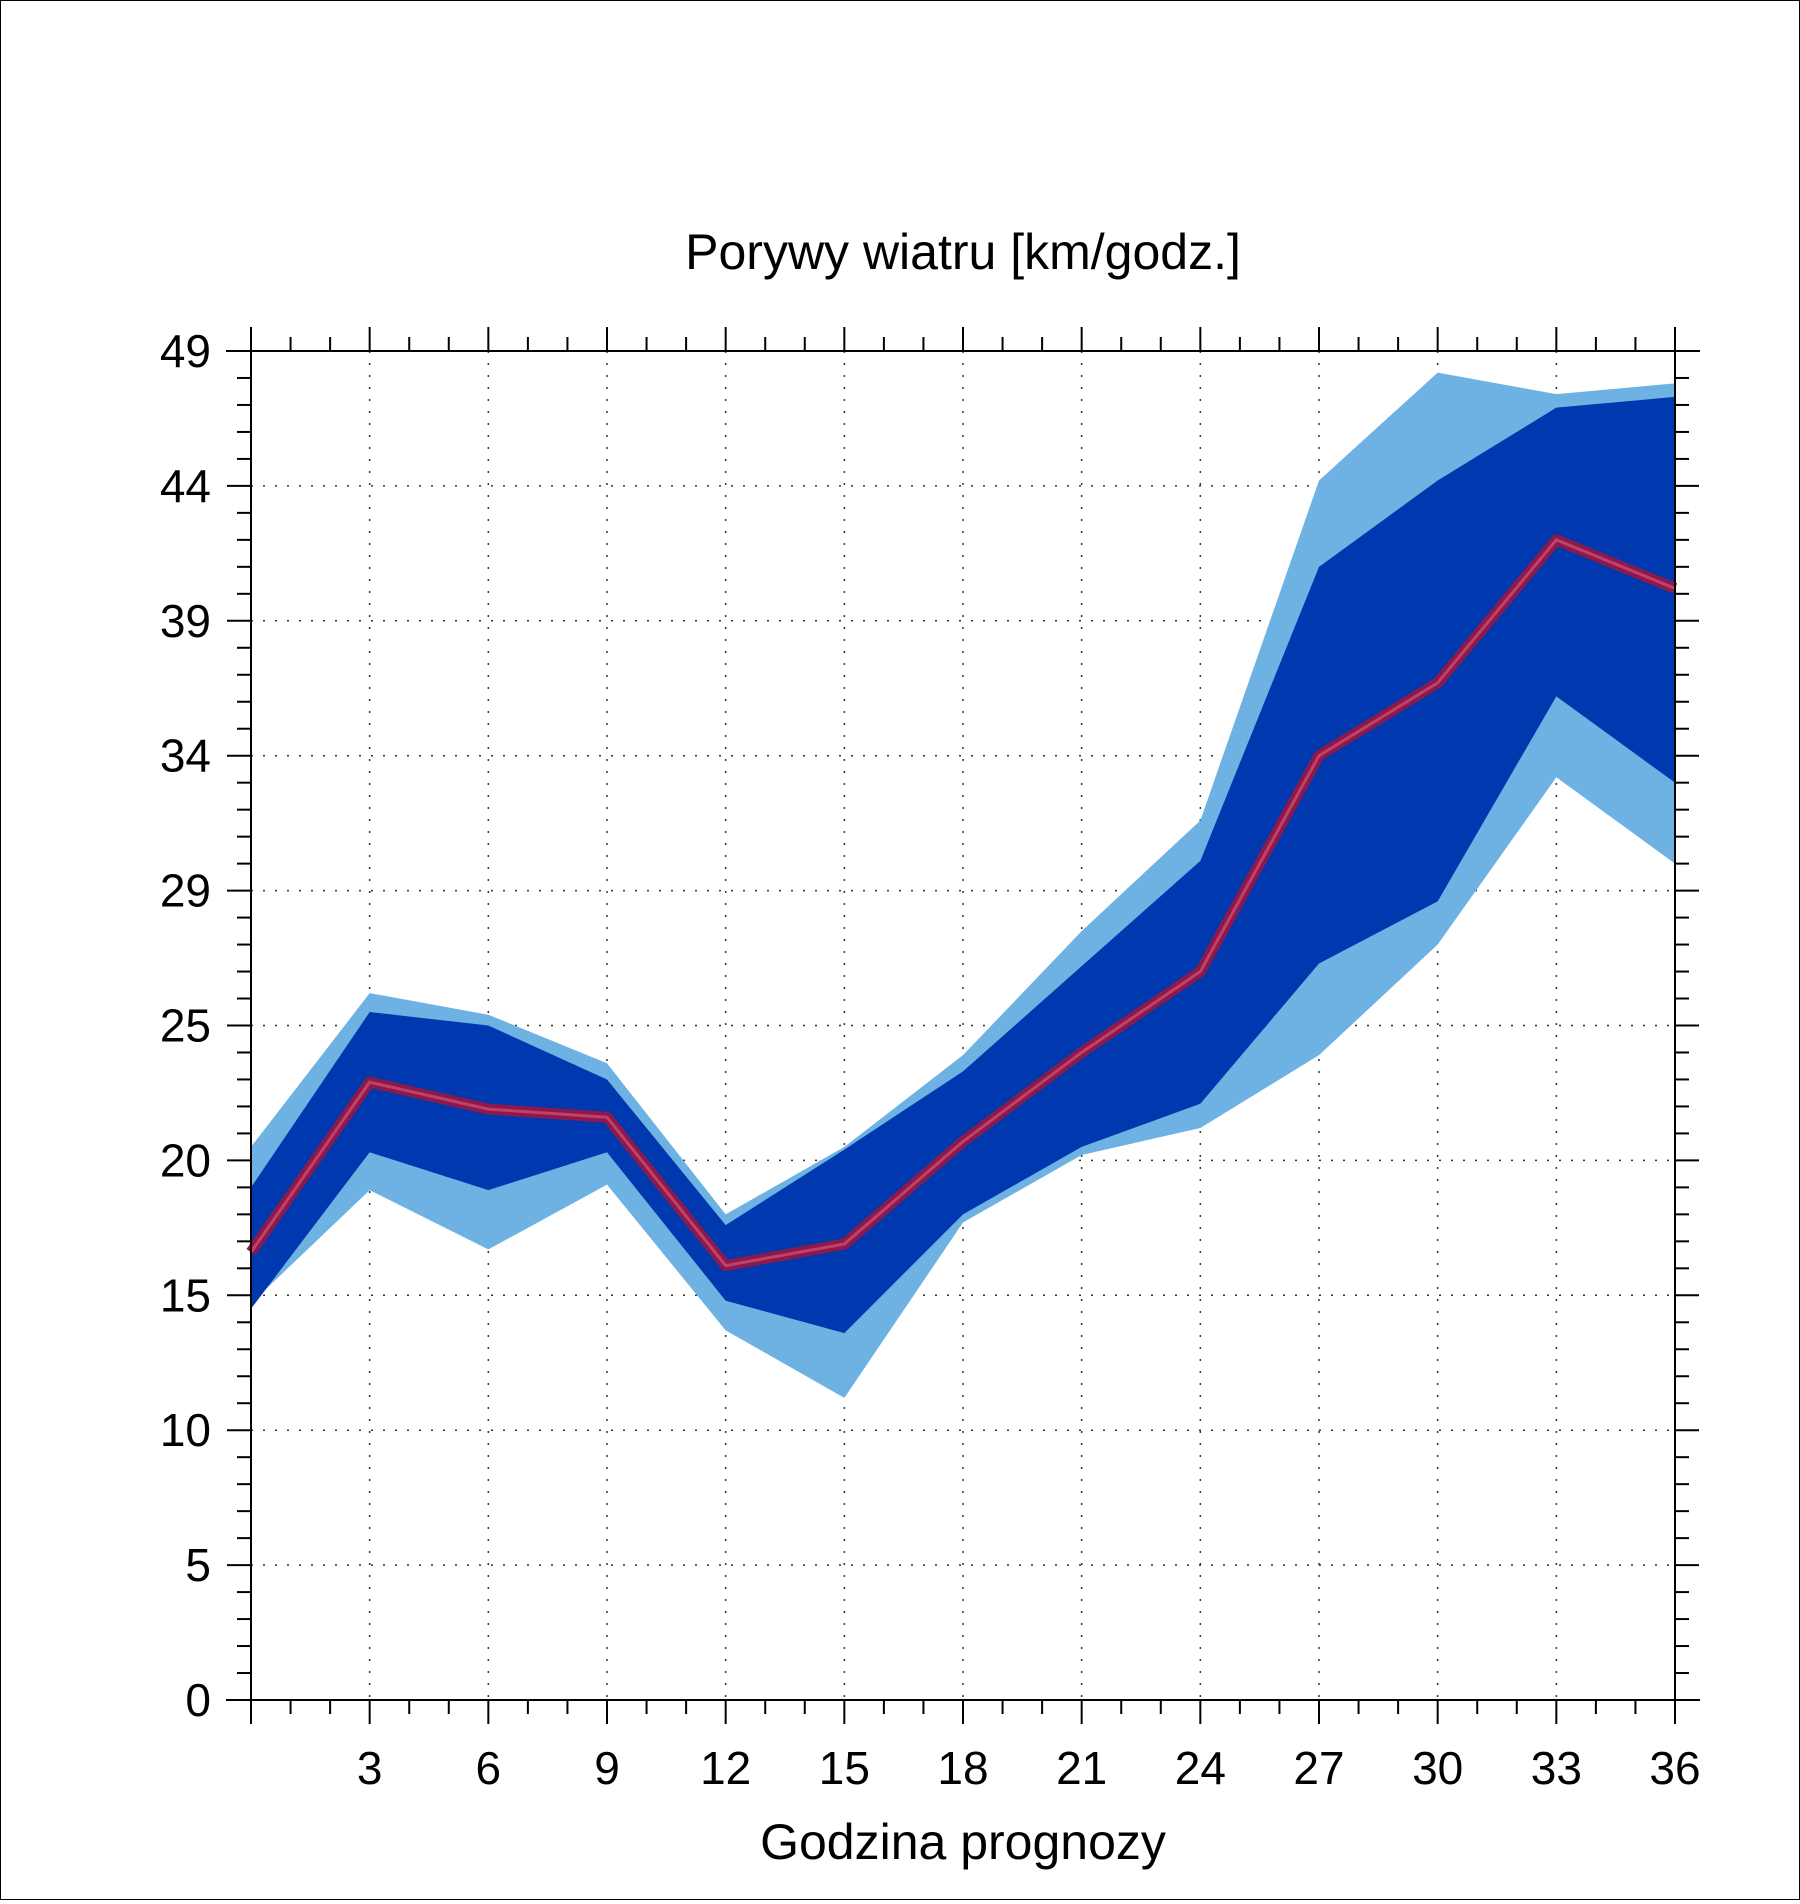  What do you see at coordinates (962, 1768) in the screenshot?
I see `x-tick-label-18: 18` at bounding box center [962, 1768].